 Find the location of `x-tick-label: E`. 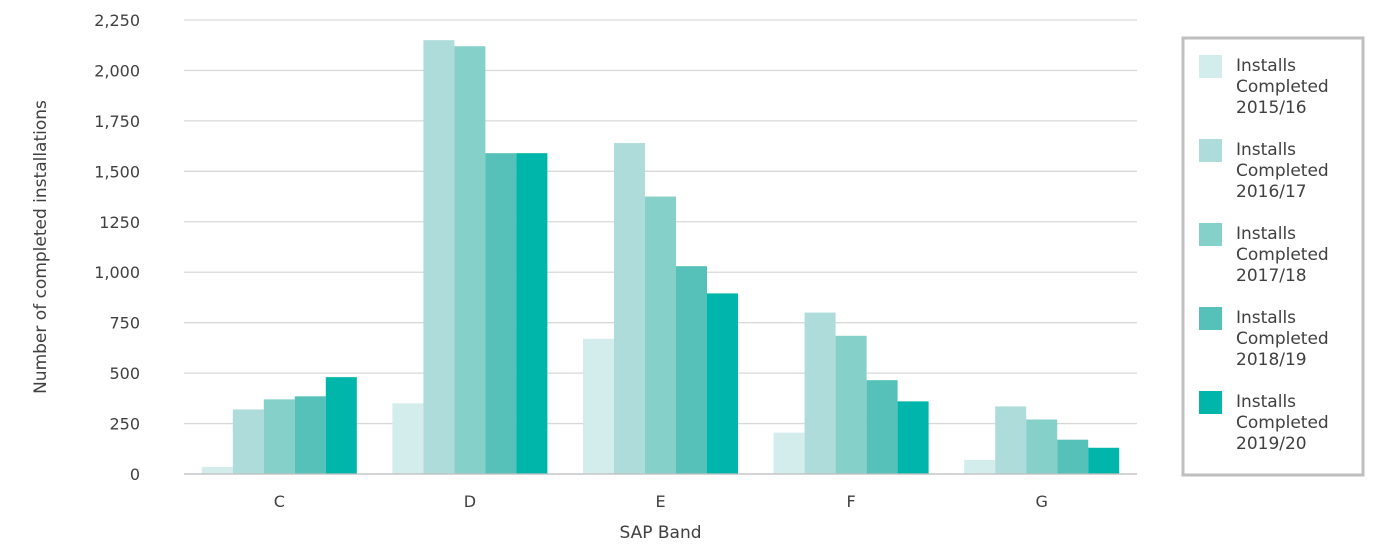

x-tick-label: E is located at coordinates (660, 501).